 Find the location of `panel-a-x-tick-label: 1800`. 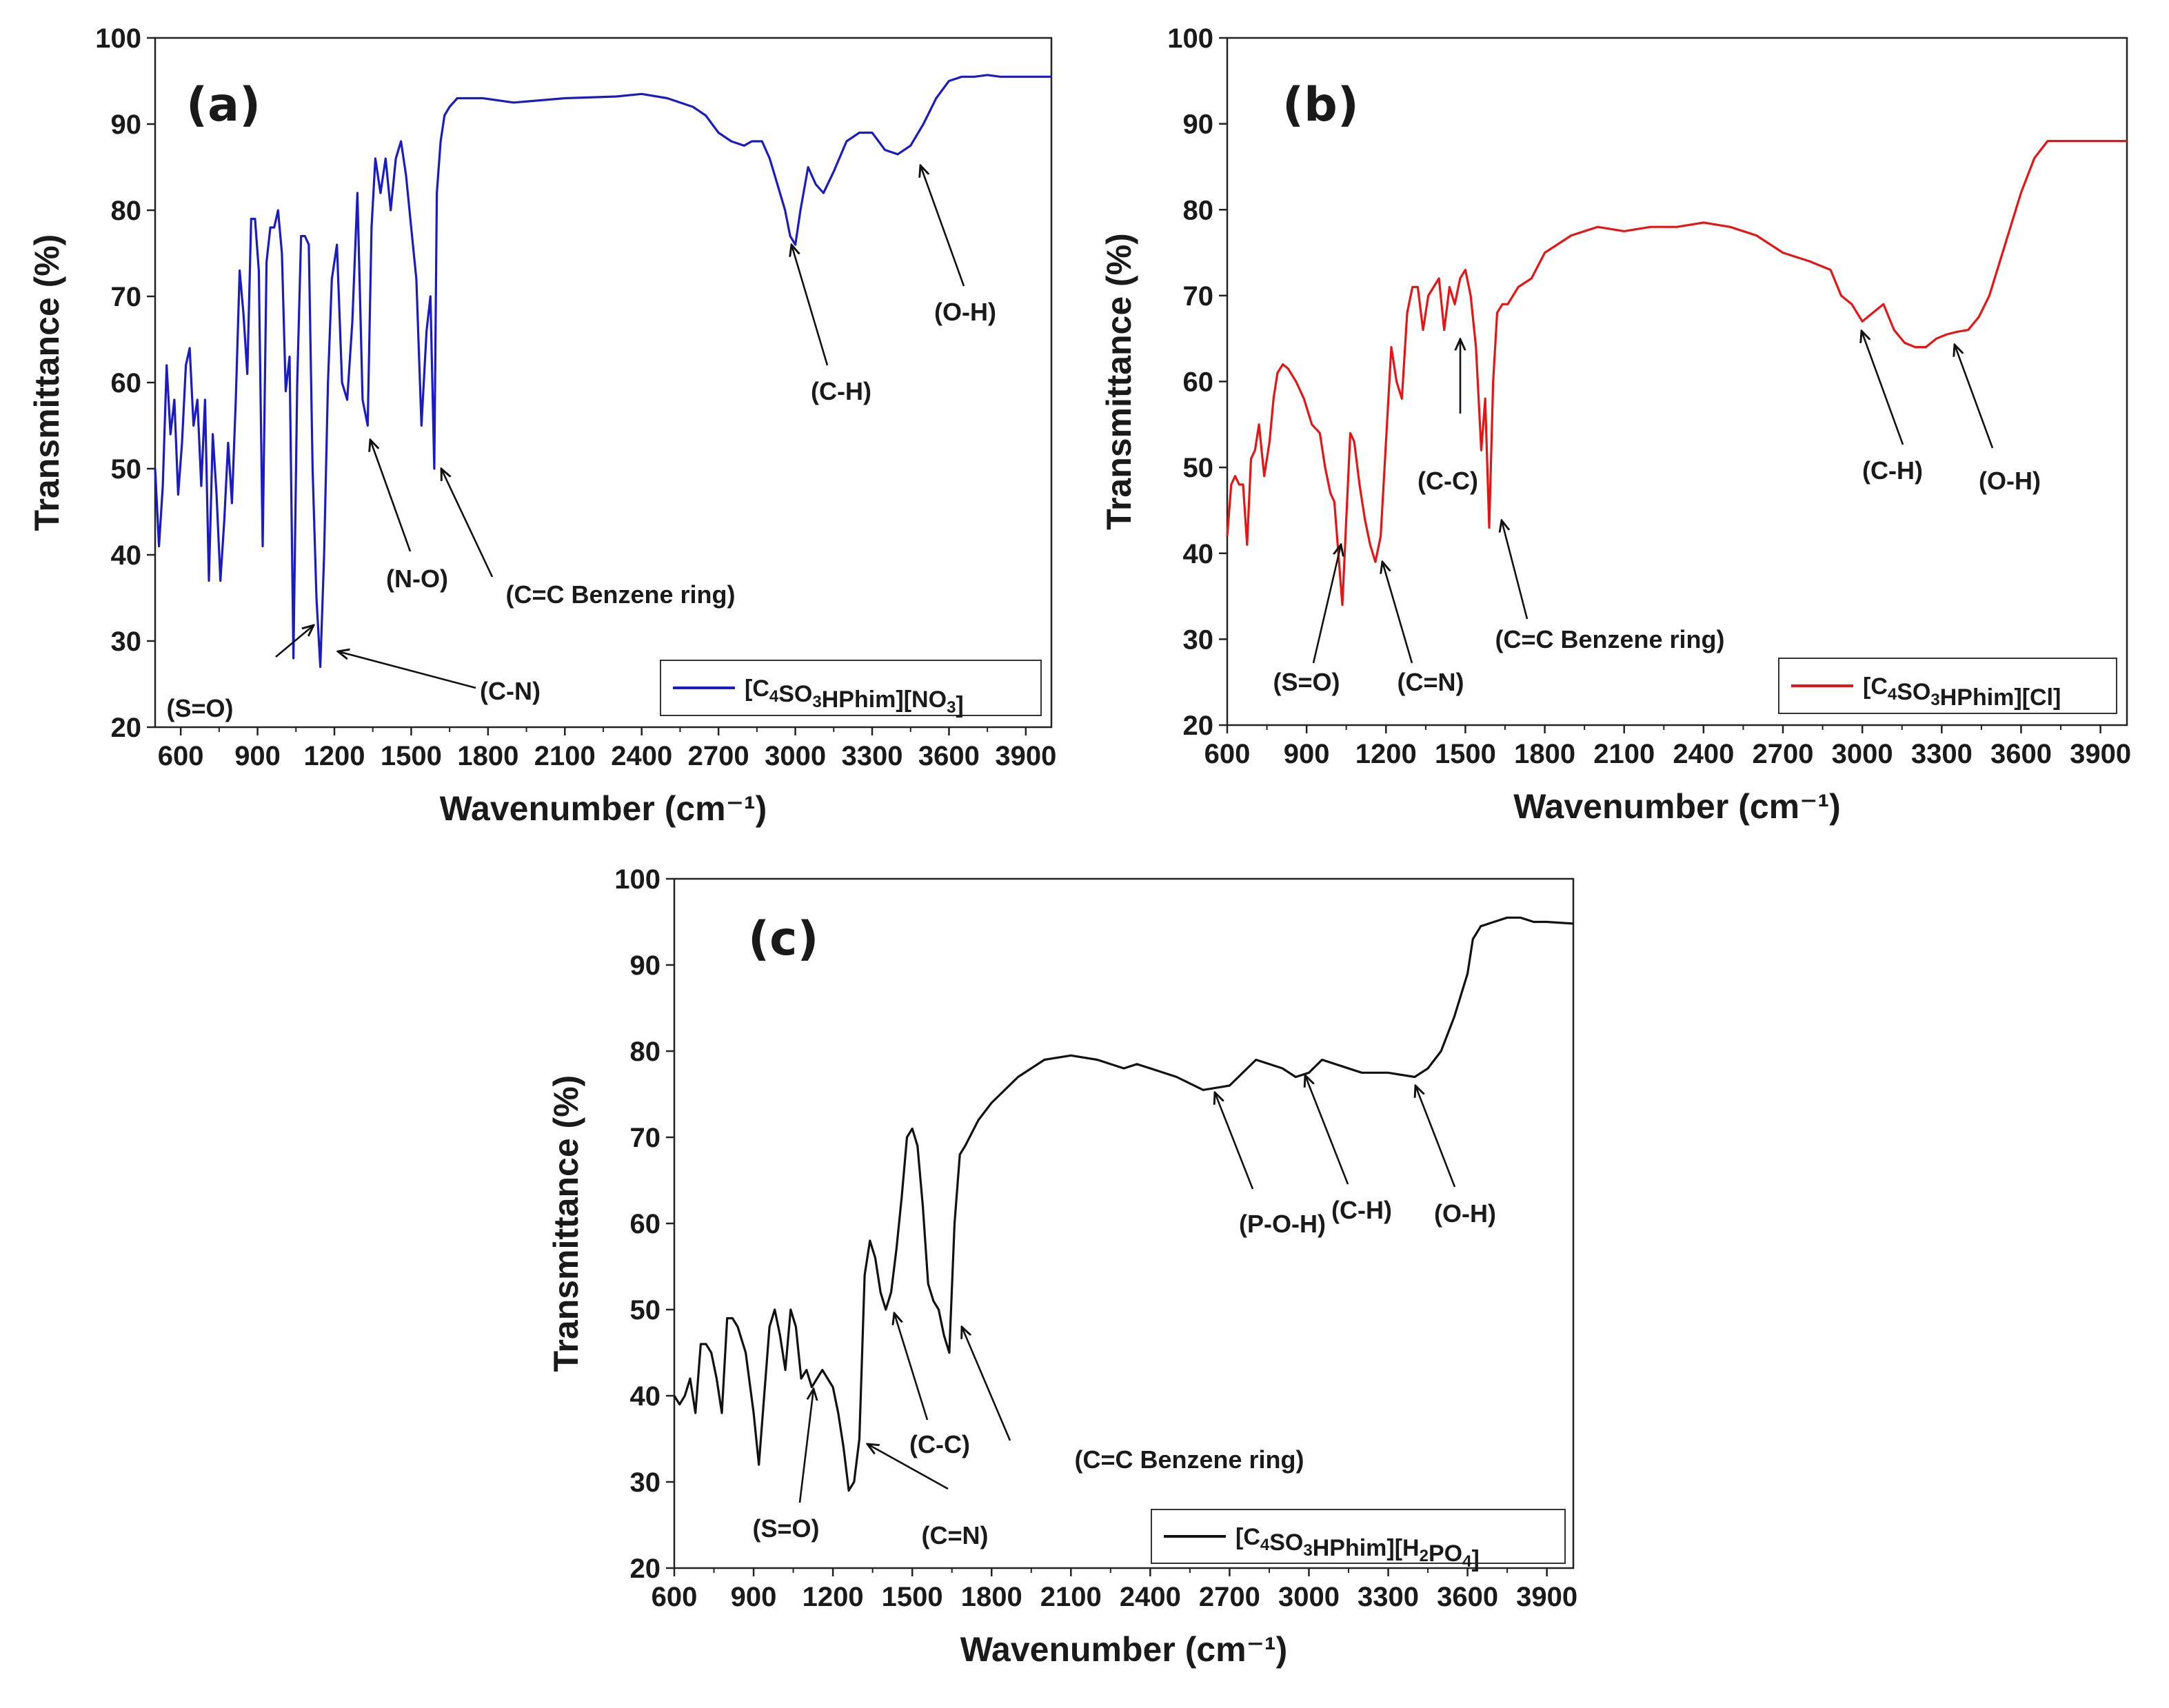

panel-a-x-tick-label: 1800 is located at coordinates (487, 756).